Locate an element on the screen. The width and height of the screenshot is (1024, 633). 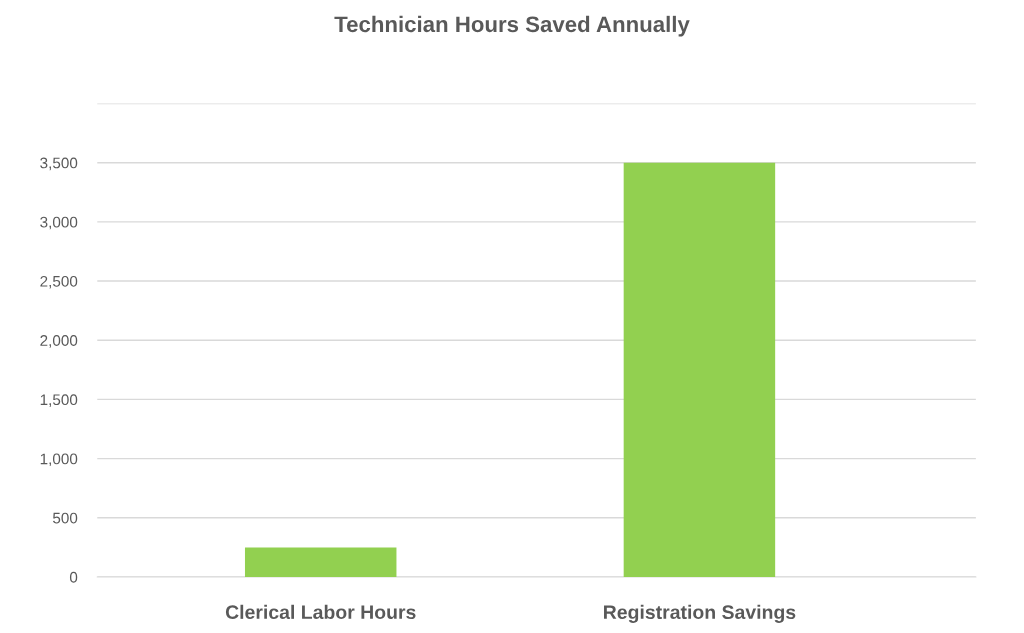
y-tick-label: 0 is located at coordinates (73, 577).